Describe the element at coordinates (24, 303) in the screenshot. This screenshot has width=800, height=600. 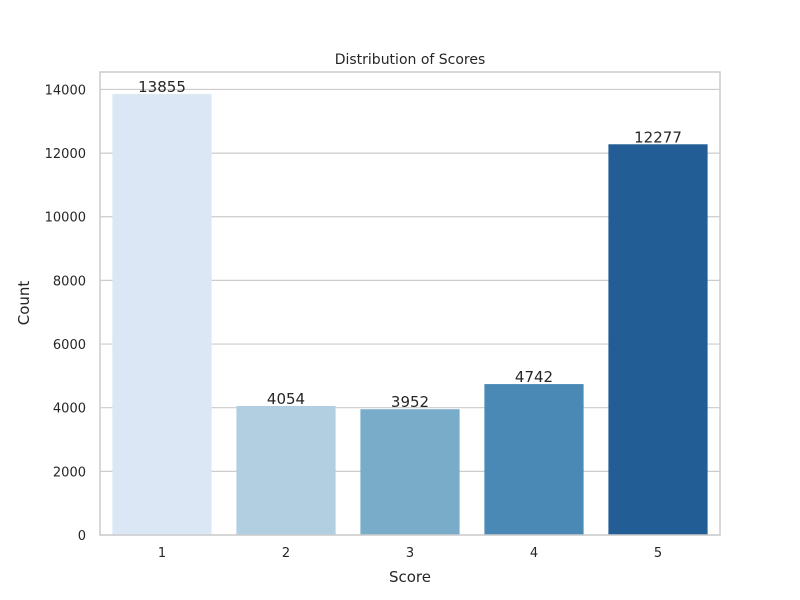
I see `y-axis-label: Count` at that location.